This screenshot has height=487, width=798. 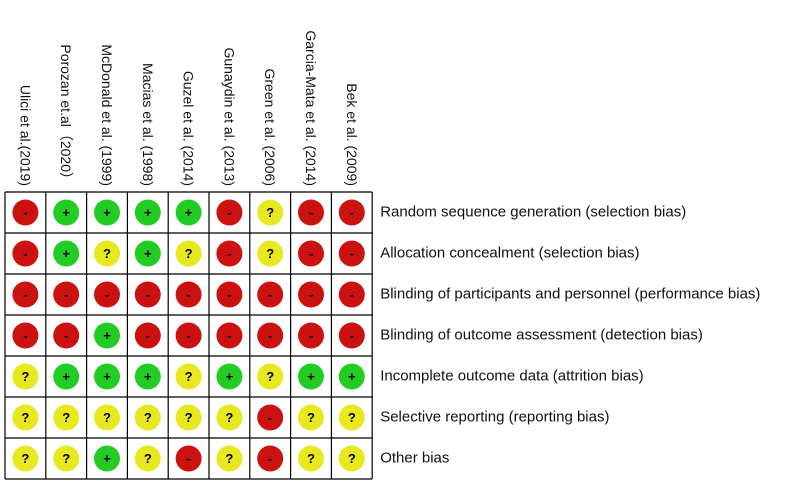 What do you see at coordinates (311, 108) in the screenshot?
I see `study-label: Garcia-Mata et al. (2014)` at bounding box center [311, 108].